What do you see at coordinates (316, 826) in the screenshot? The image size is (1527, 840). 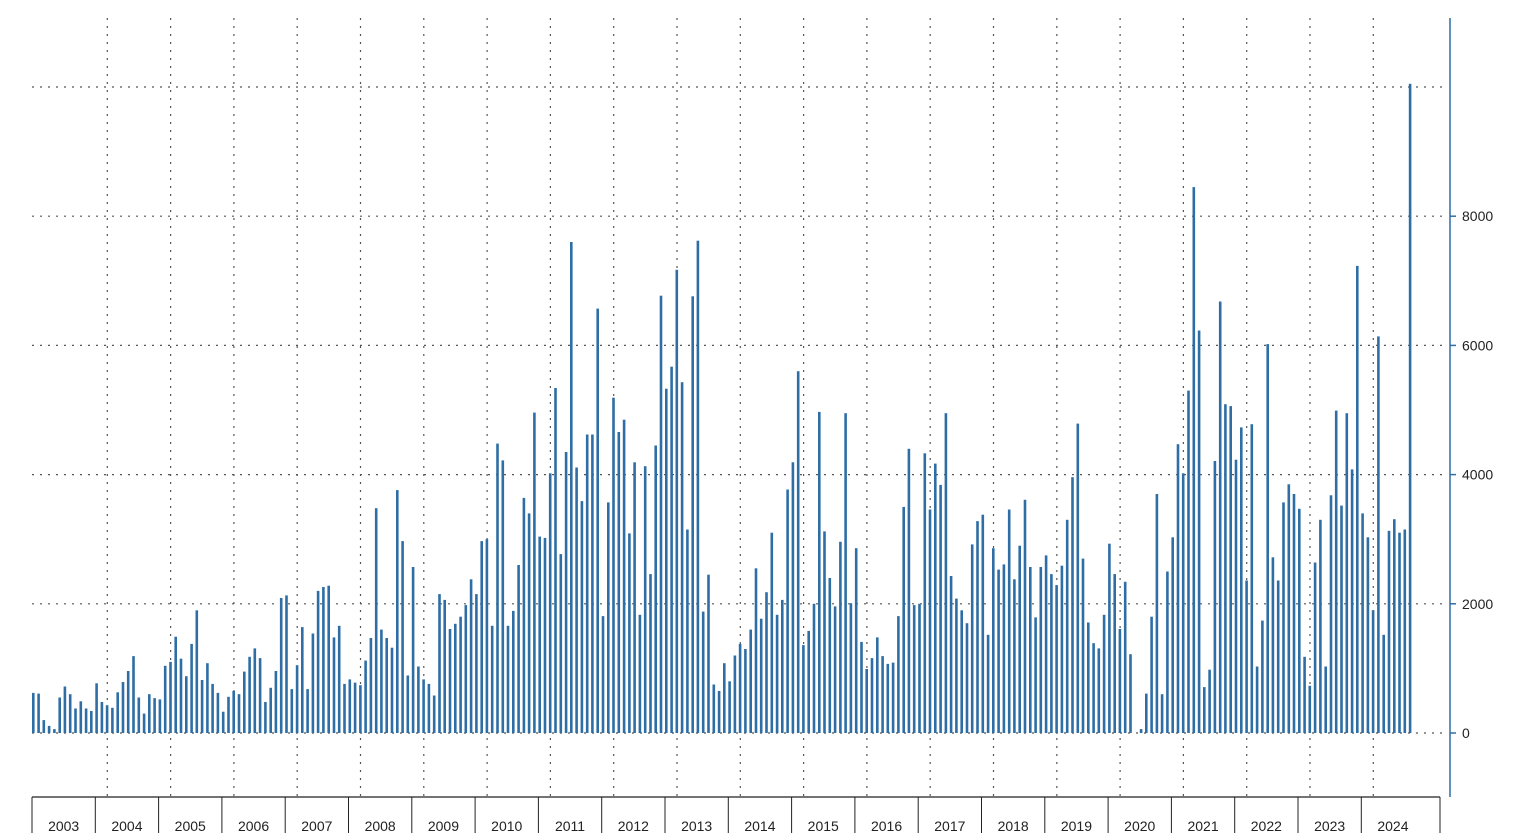 I see `x-tick-label: 2007` at bounding box center [316, 826].